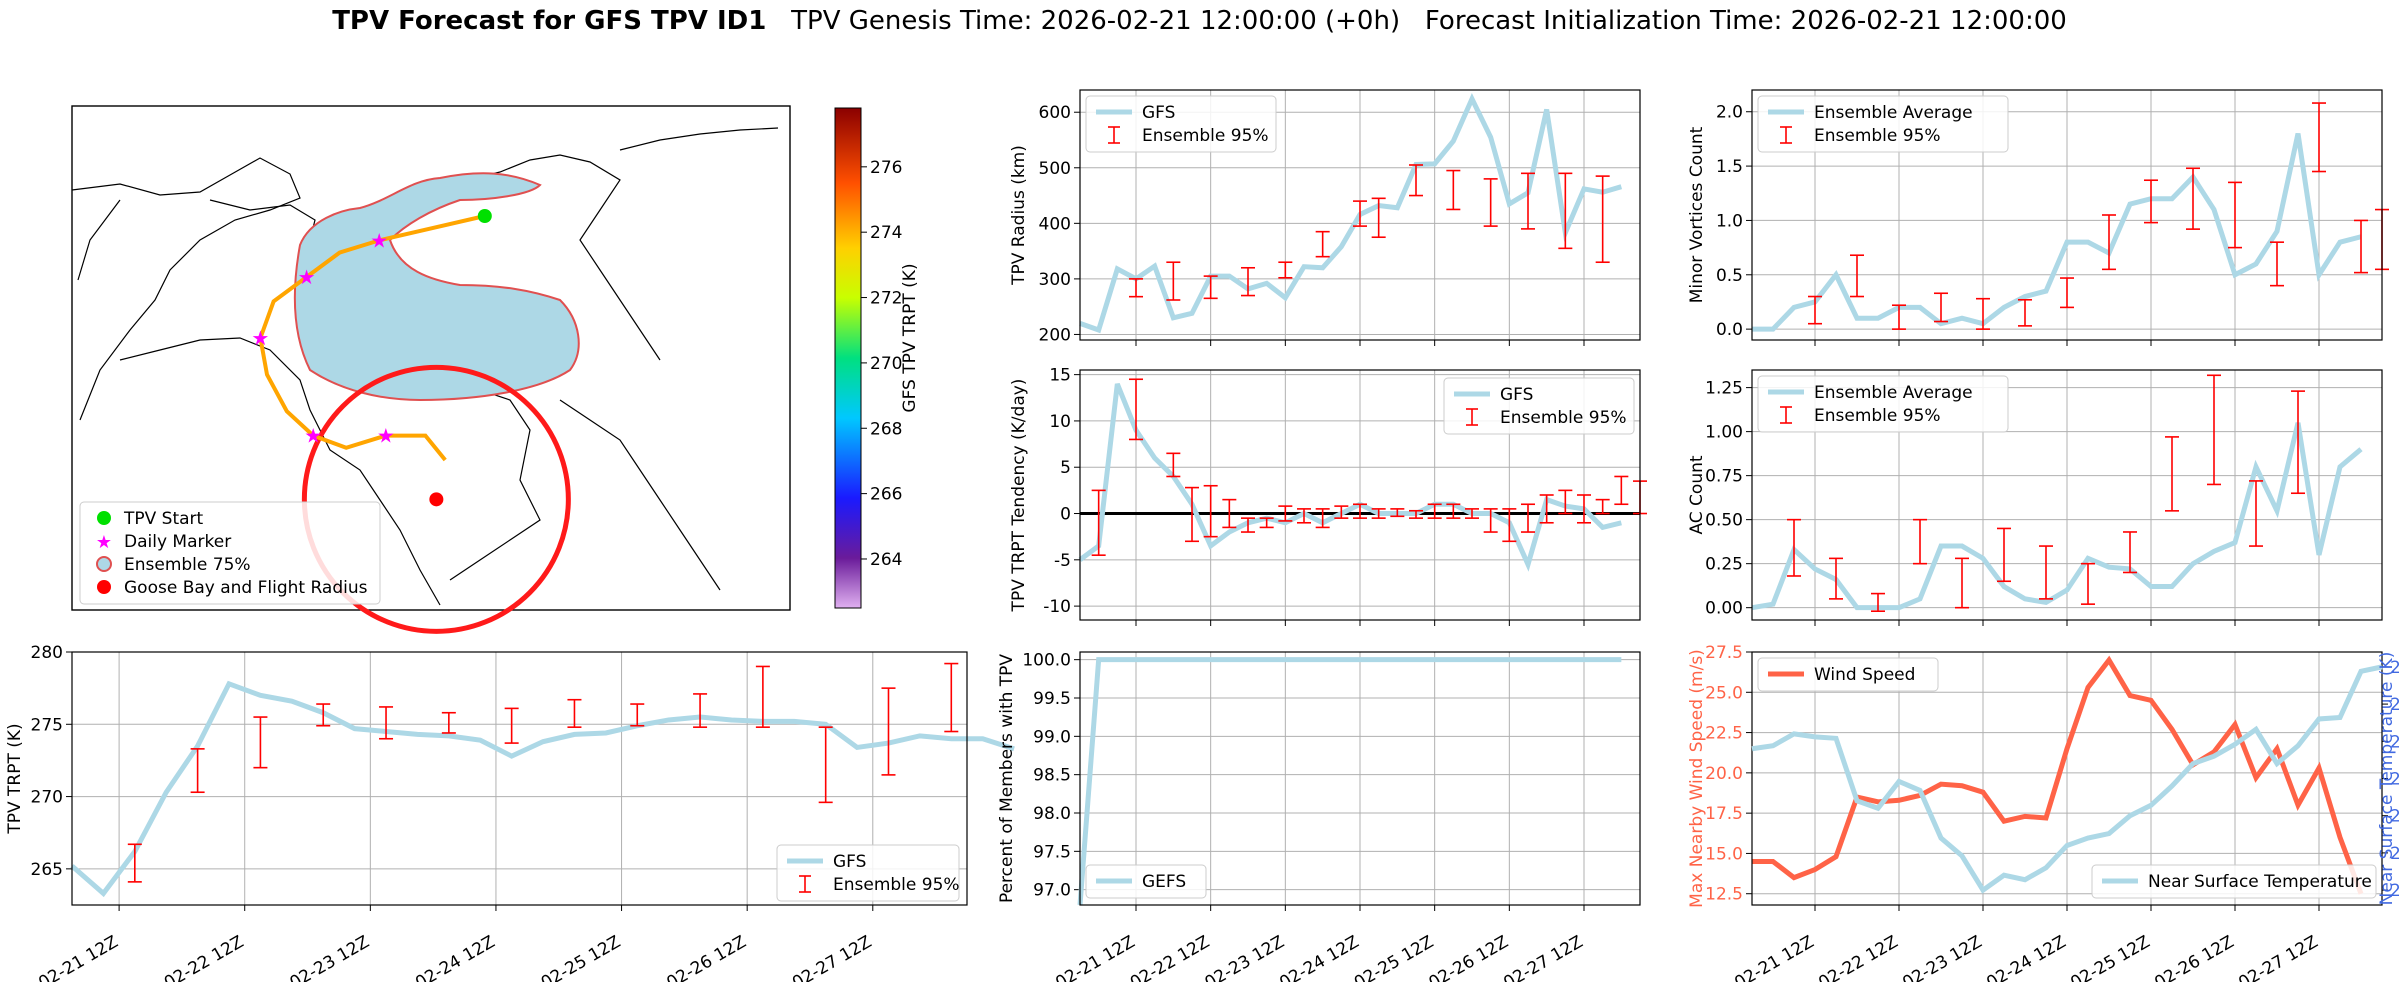 This screenshot has width=2399, height=982. Describe the element at coordinates (1055, 113) in the screenshot. I see `y-tick-label: 600` at that location.